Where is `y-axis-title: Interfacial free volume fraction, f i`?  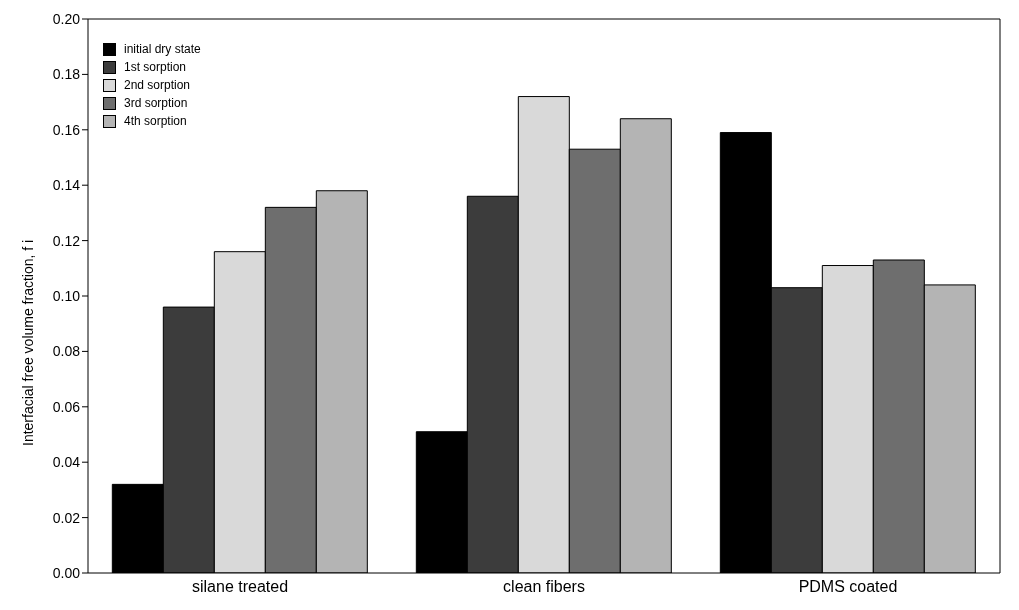 y-axis-title: Interfacial free volume fraction, f i is located at coordinates (27, 342).